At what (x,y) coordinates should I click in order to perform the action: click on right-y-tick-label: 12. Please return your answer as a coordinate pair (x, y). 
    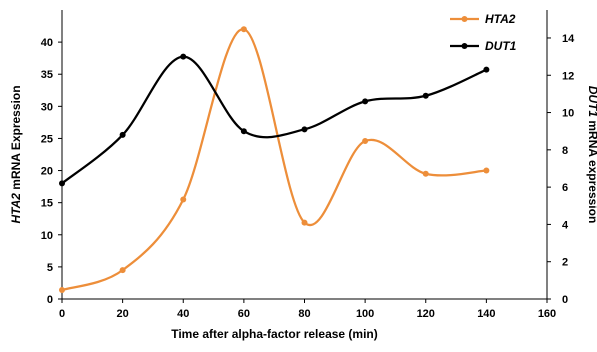
    Looking at the image, I should click on (568, 76).